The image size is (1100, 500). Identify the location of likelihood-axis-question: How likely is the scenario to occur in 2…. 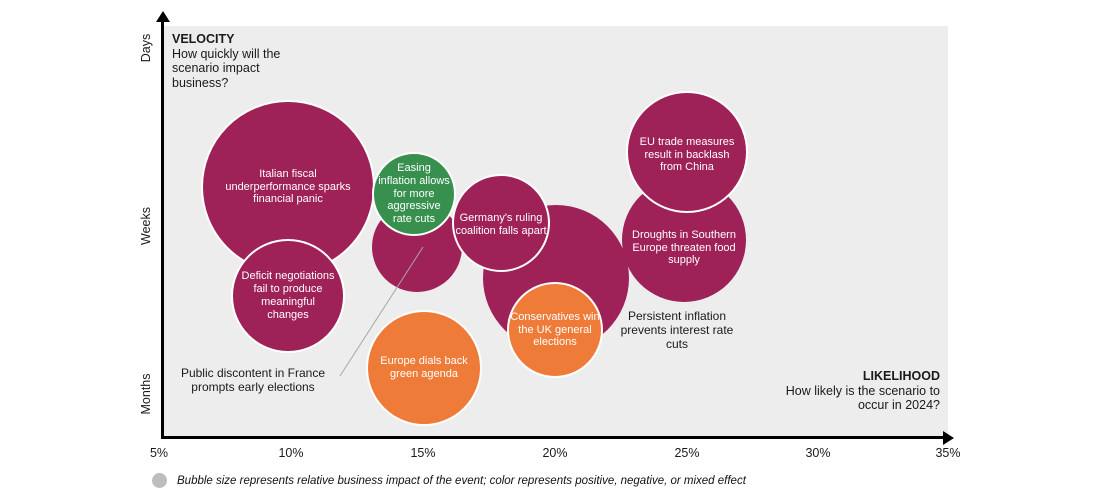
(862, 398).